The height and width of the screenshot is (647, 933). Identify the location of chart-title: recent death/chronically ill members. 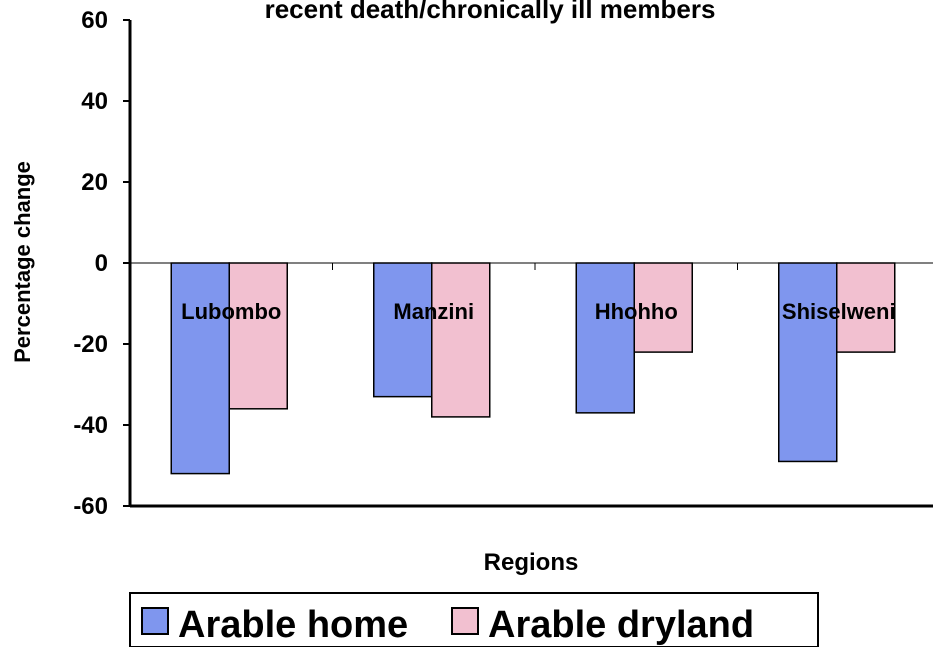
(490, 12).